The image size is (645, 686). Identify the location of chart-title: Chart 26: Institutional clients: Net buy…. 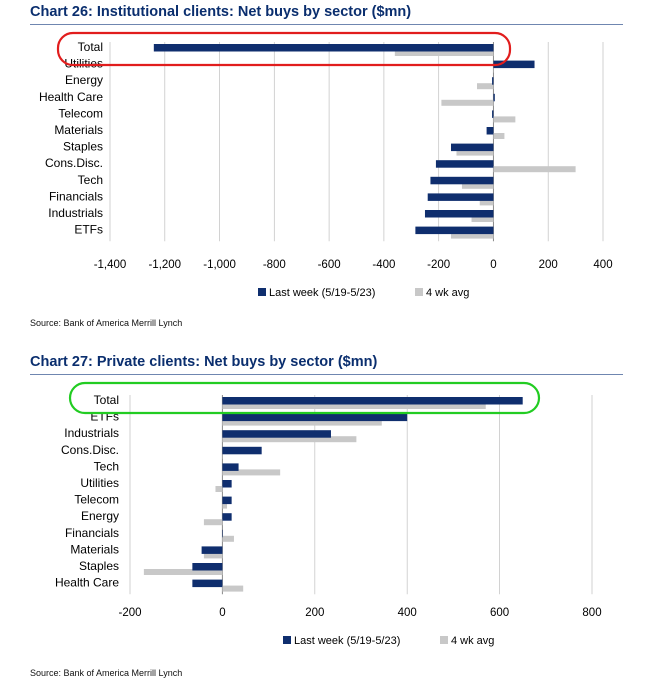
(221, 12).